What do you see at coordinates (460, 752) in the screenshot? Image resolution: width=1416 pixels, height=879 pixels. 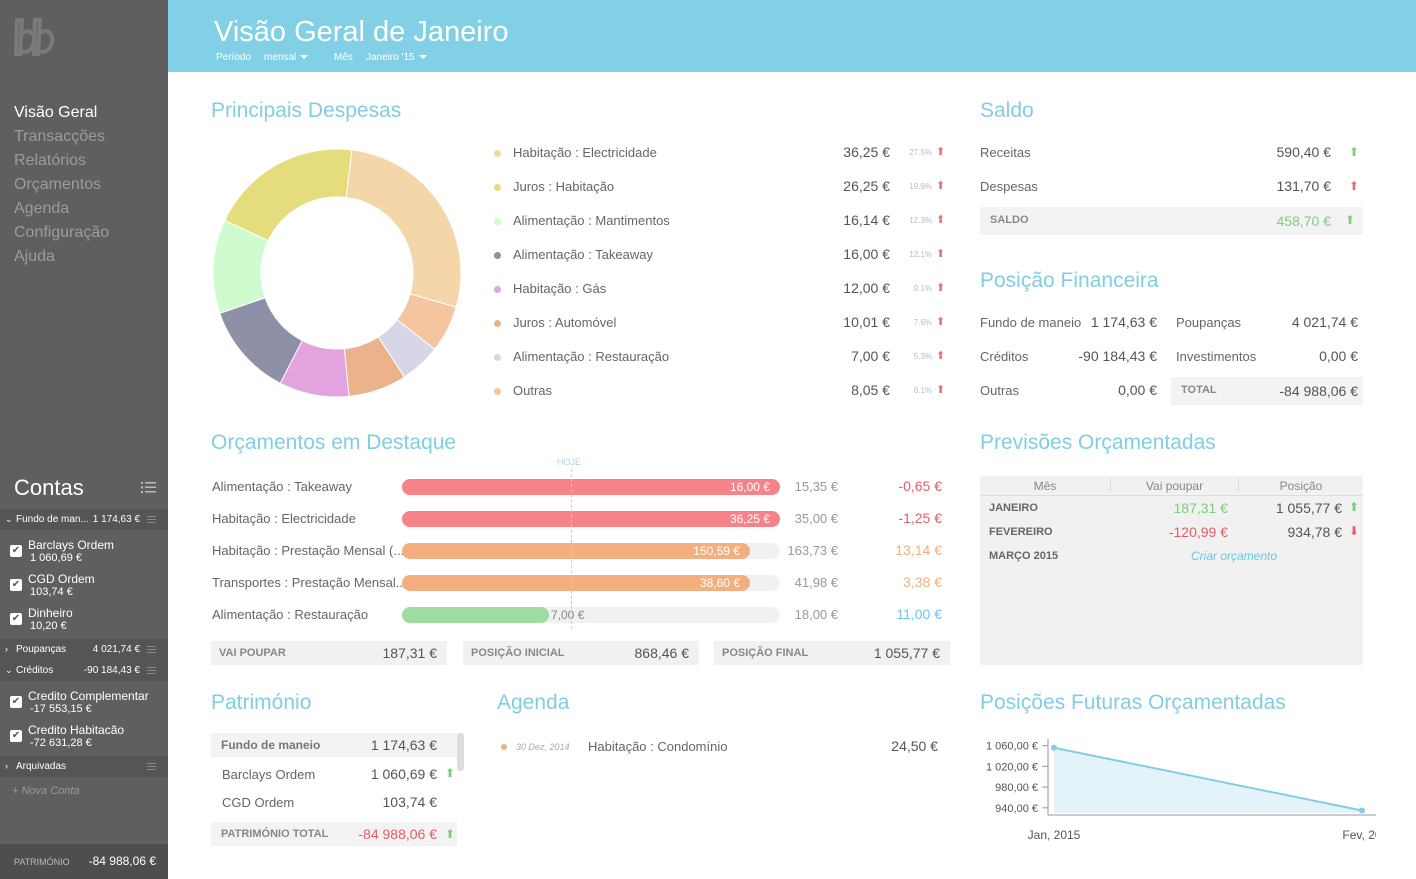 I see `scrollbar` at bounding box center [460, 752].